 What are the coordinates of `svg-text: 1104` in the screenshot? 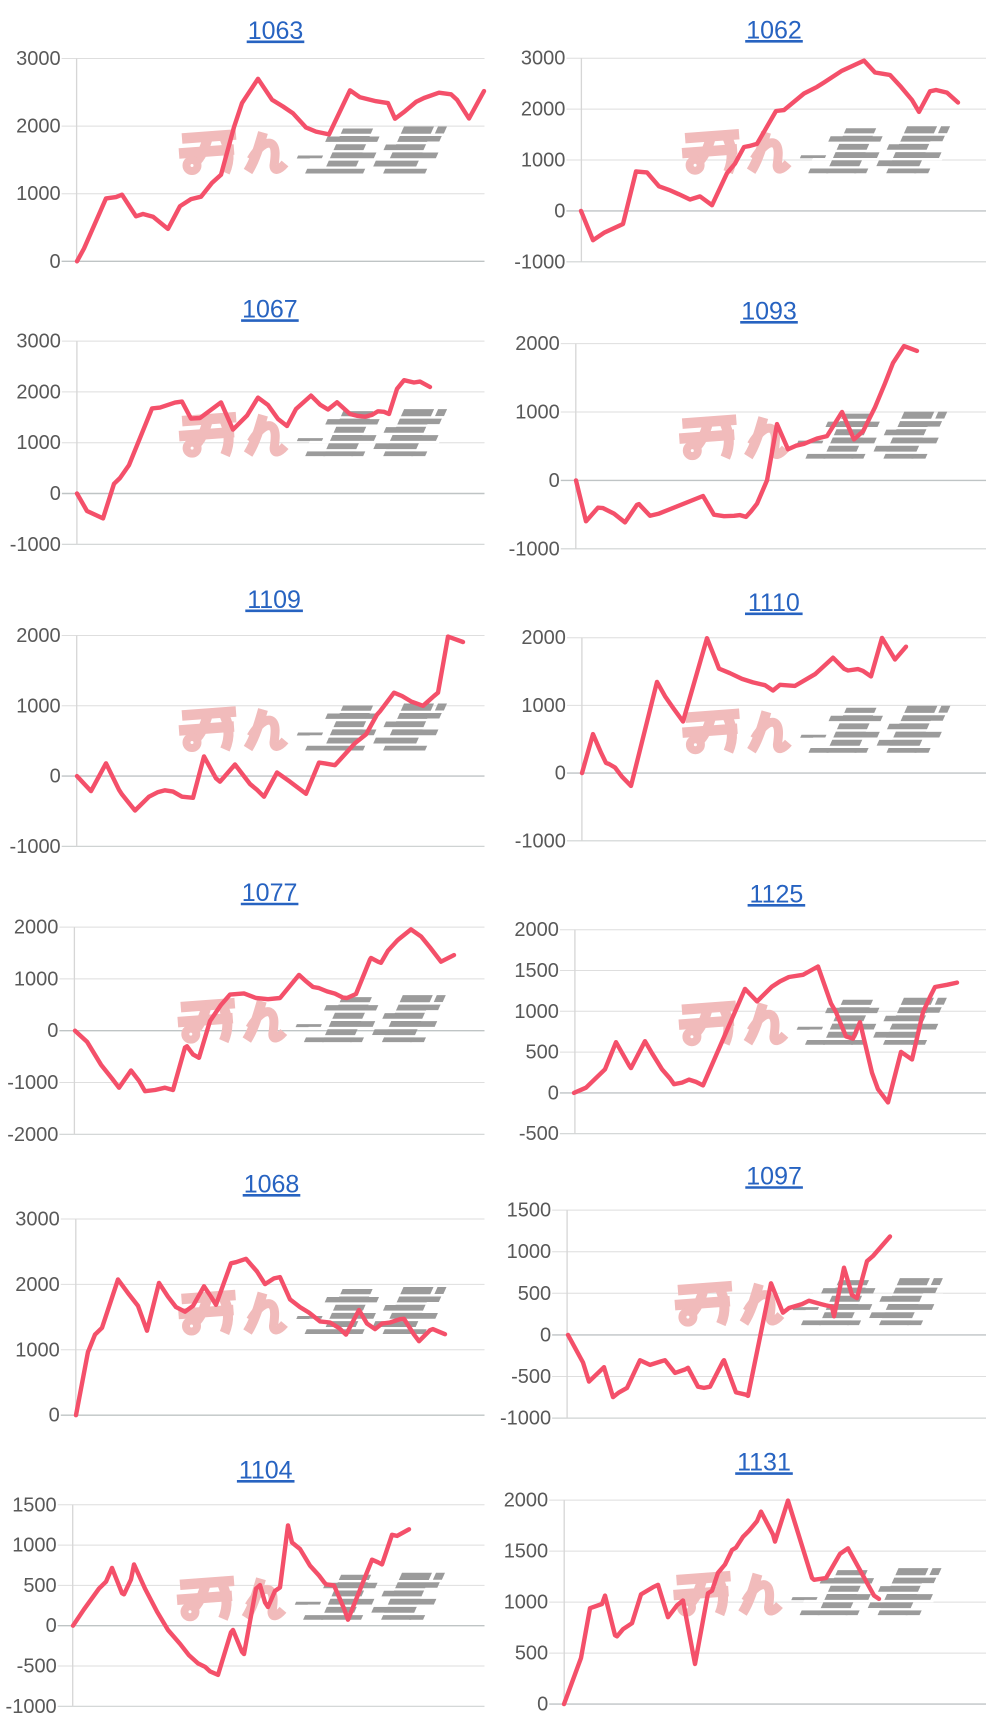 It's located at (266, 1470).